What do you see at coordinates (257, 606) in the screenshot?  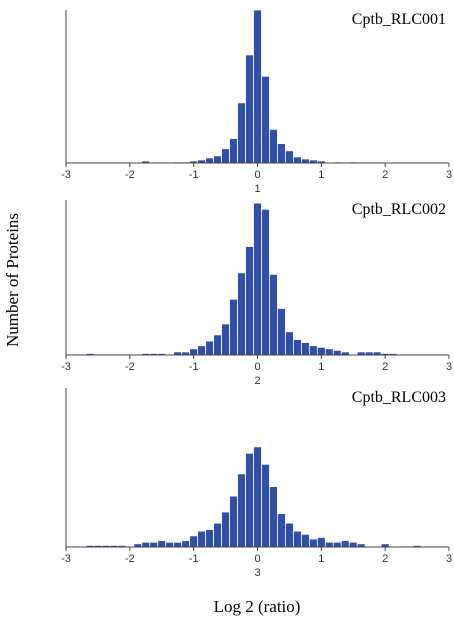 I see `x-axis-title: Log 2 (ratio)` at bounding box center [257, 606].